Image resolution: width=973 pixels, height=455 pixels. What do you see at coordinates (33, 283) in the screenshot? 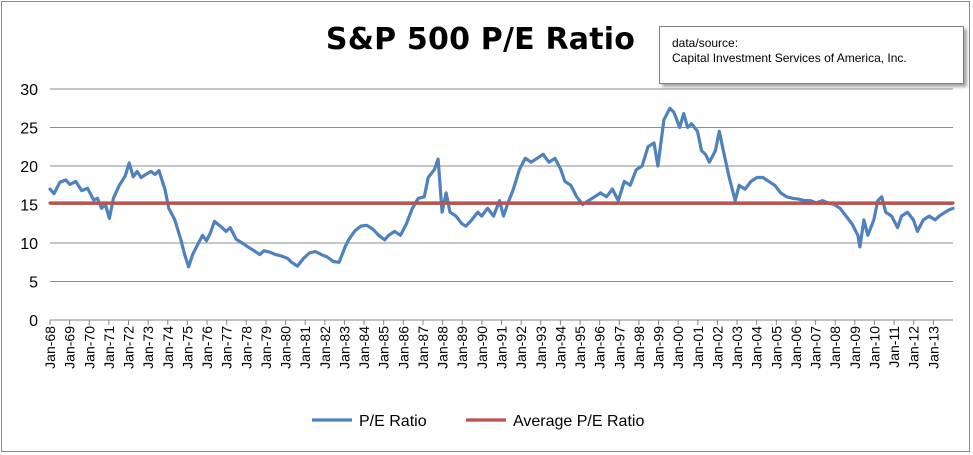
I see `y-tick-label: 5` at bounding box center [33, 283].